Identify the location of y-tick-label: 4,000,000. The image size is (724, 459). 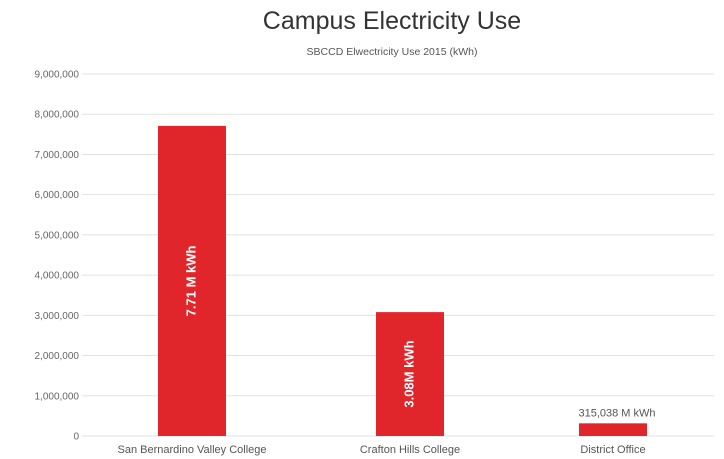
(57, 276).